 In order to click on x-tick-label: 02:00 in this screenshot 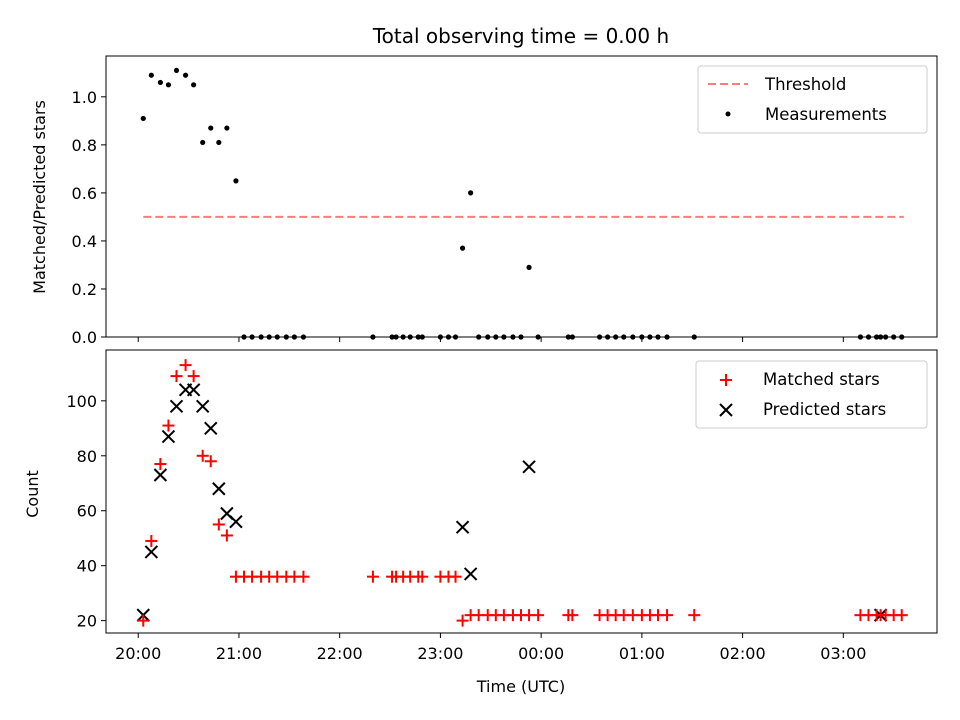, I will do `click(743, 653)`.